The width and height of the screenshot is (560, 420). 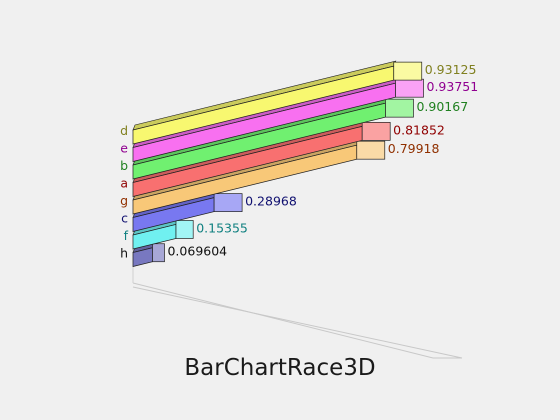 What do you see at coordinates (184, 229) in the screenshot?
I see `bar-end-f` at bounding box center [184, 229].